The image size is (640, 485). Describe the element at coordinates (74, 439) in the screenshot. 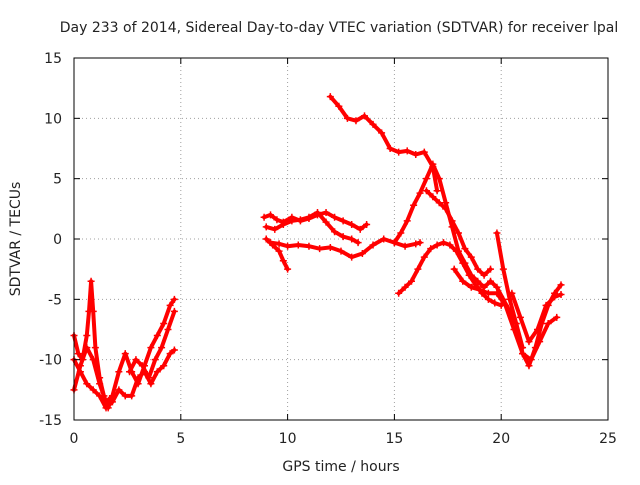

I see `x-tick-label: 0` at that location.